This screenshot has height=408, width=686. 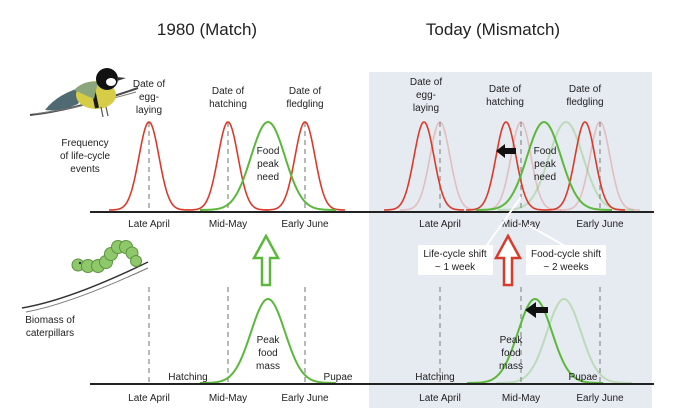 I want to click on life-cycle-connector, so click(x=504, y=221).